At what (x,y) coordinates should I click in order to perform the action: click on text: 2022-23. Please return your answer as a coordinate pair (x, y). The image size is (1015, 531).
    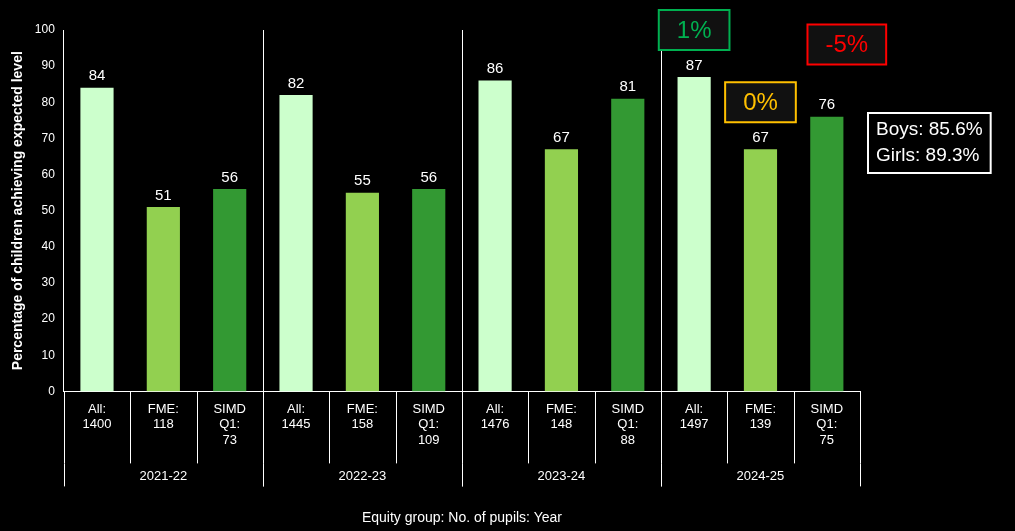
    Looking at the image, I should click on (362, 475).